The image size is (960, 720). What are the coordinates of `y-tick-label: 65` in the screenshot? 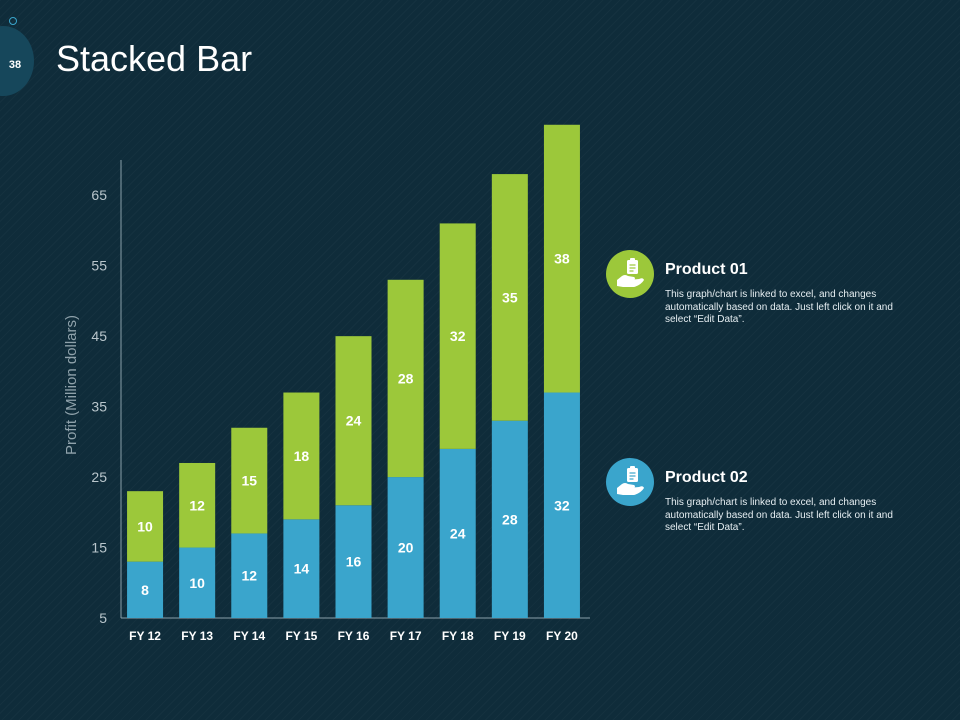 It's located at (99, 195).